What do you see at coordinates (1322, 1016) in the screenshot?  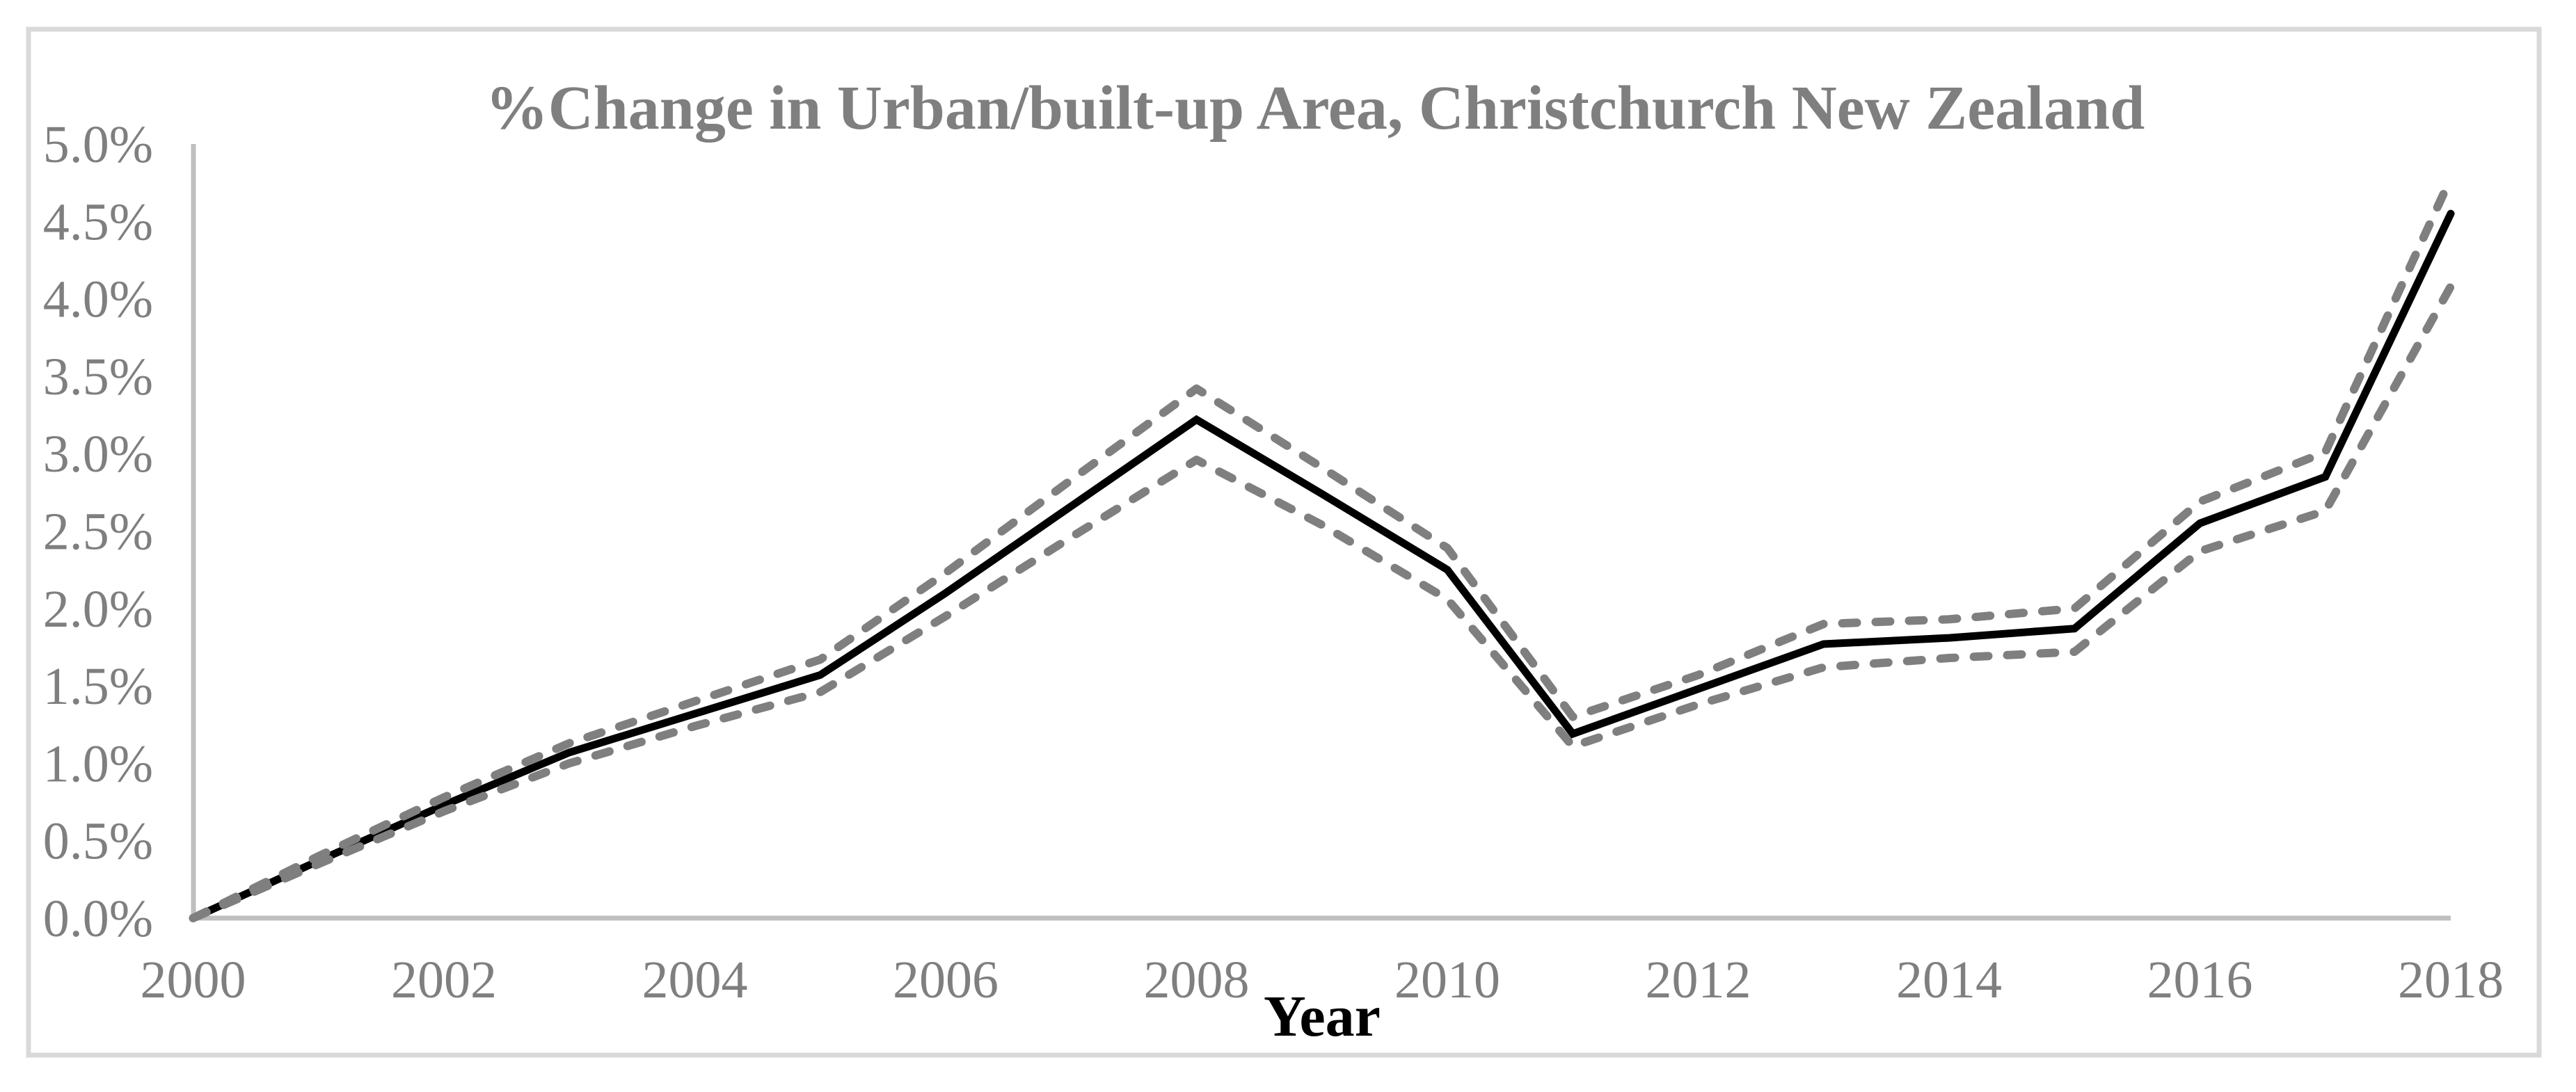 I see `x-axis-title: Year` at bounding box center [1322, 1016].